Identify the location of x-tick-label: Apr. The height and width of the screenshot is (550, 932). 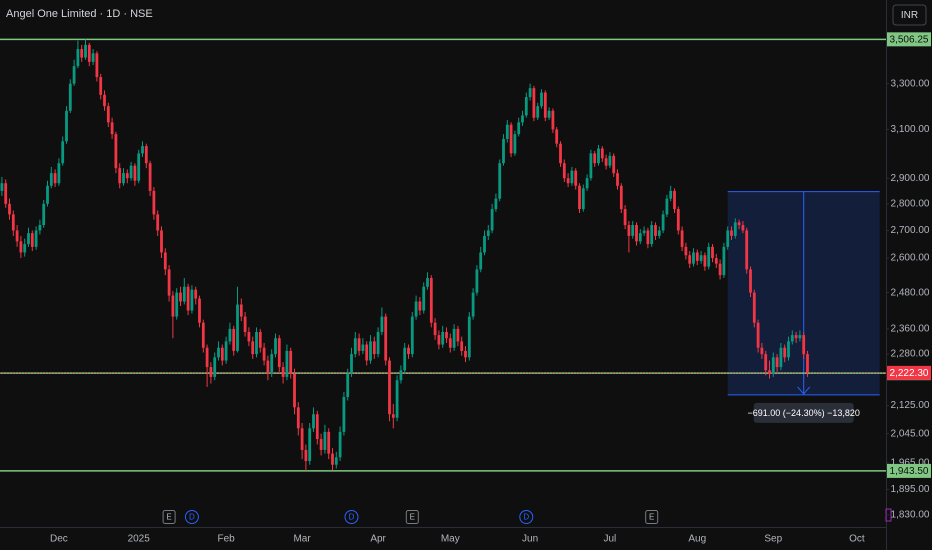
(378, 539).